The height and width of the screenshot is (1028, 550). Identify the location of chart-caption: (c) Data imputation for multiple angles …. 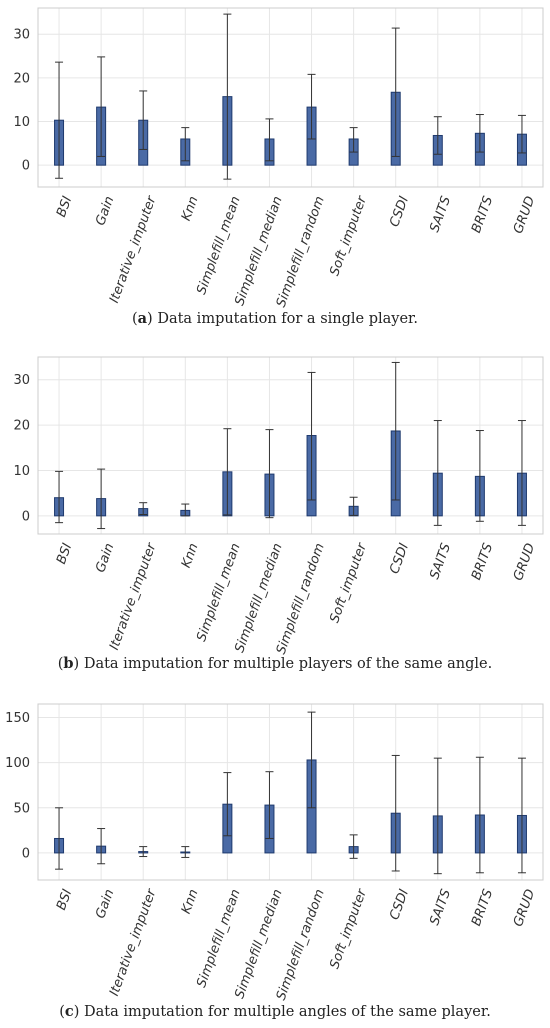
(275, 1011).